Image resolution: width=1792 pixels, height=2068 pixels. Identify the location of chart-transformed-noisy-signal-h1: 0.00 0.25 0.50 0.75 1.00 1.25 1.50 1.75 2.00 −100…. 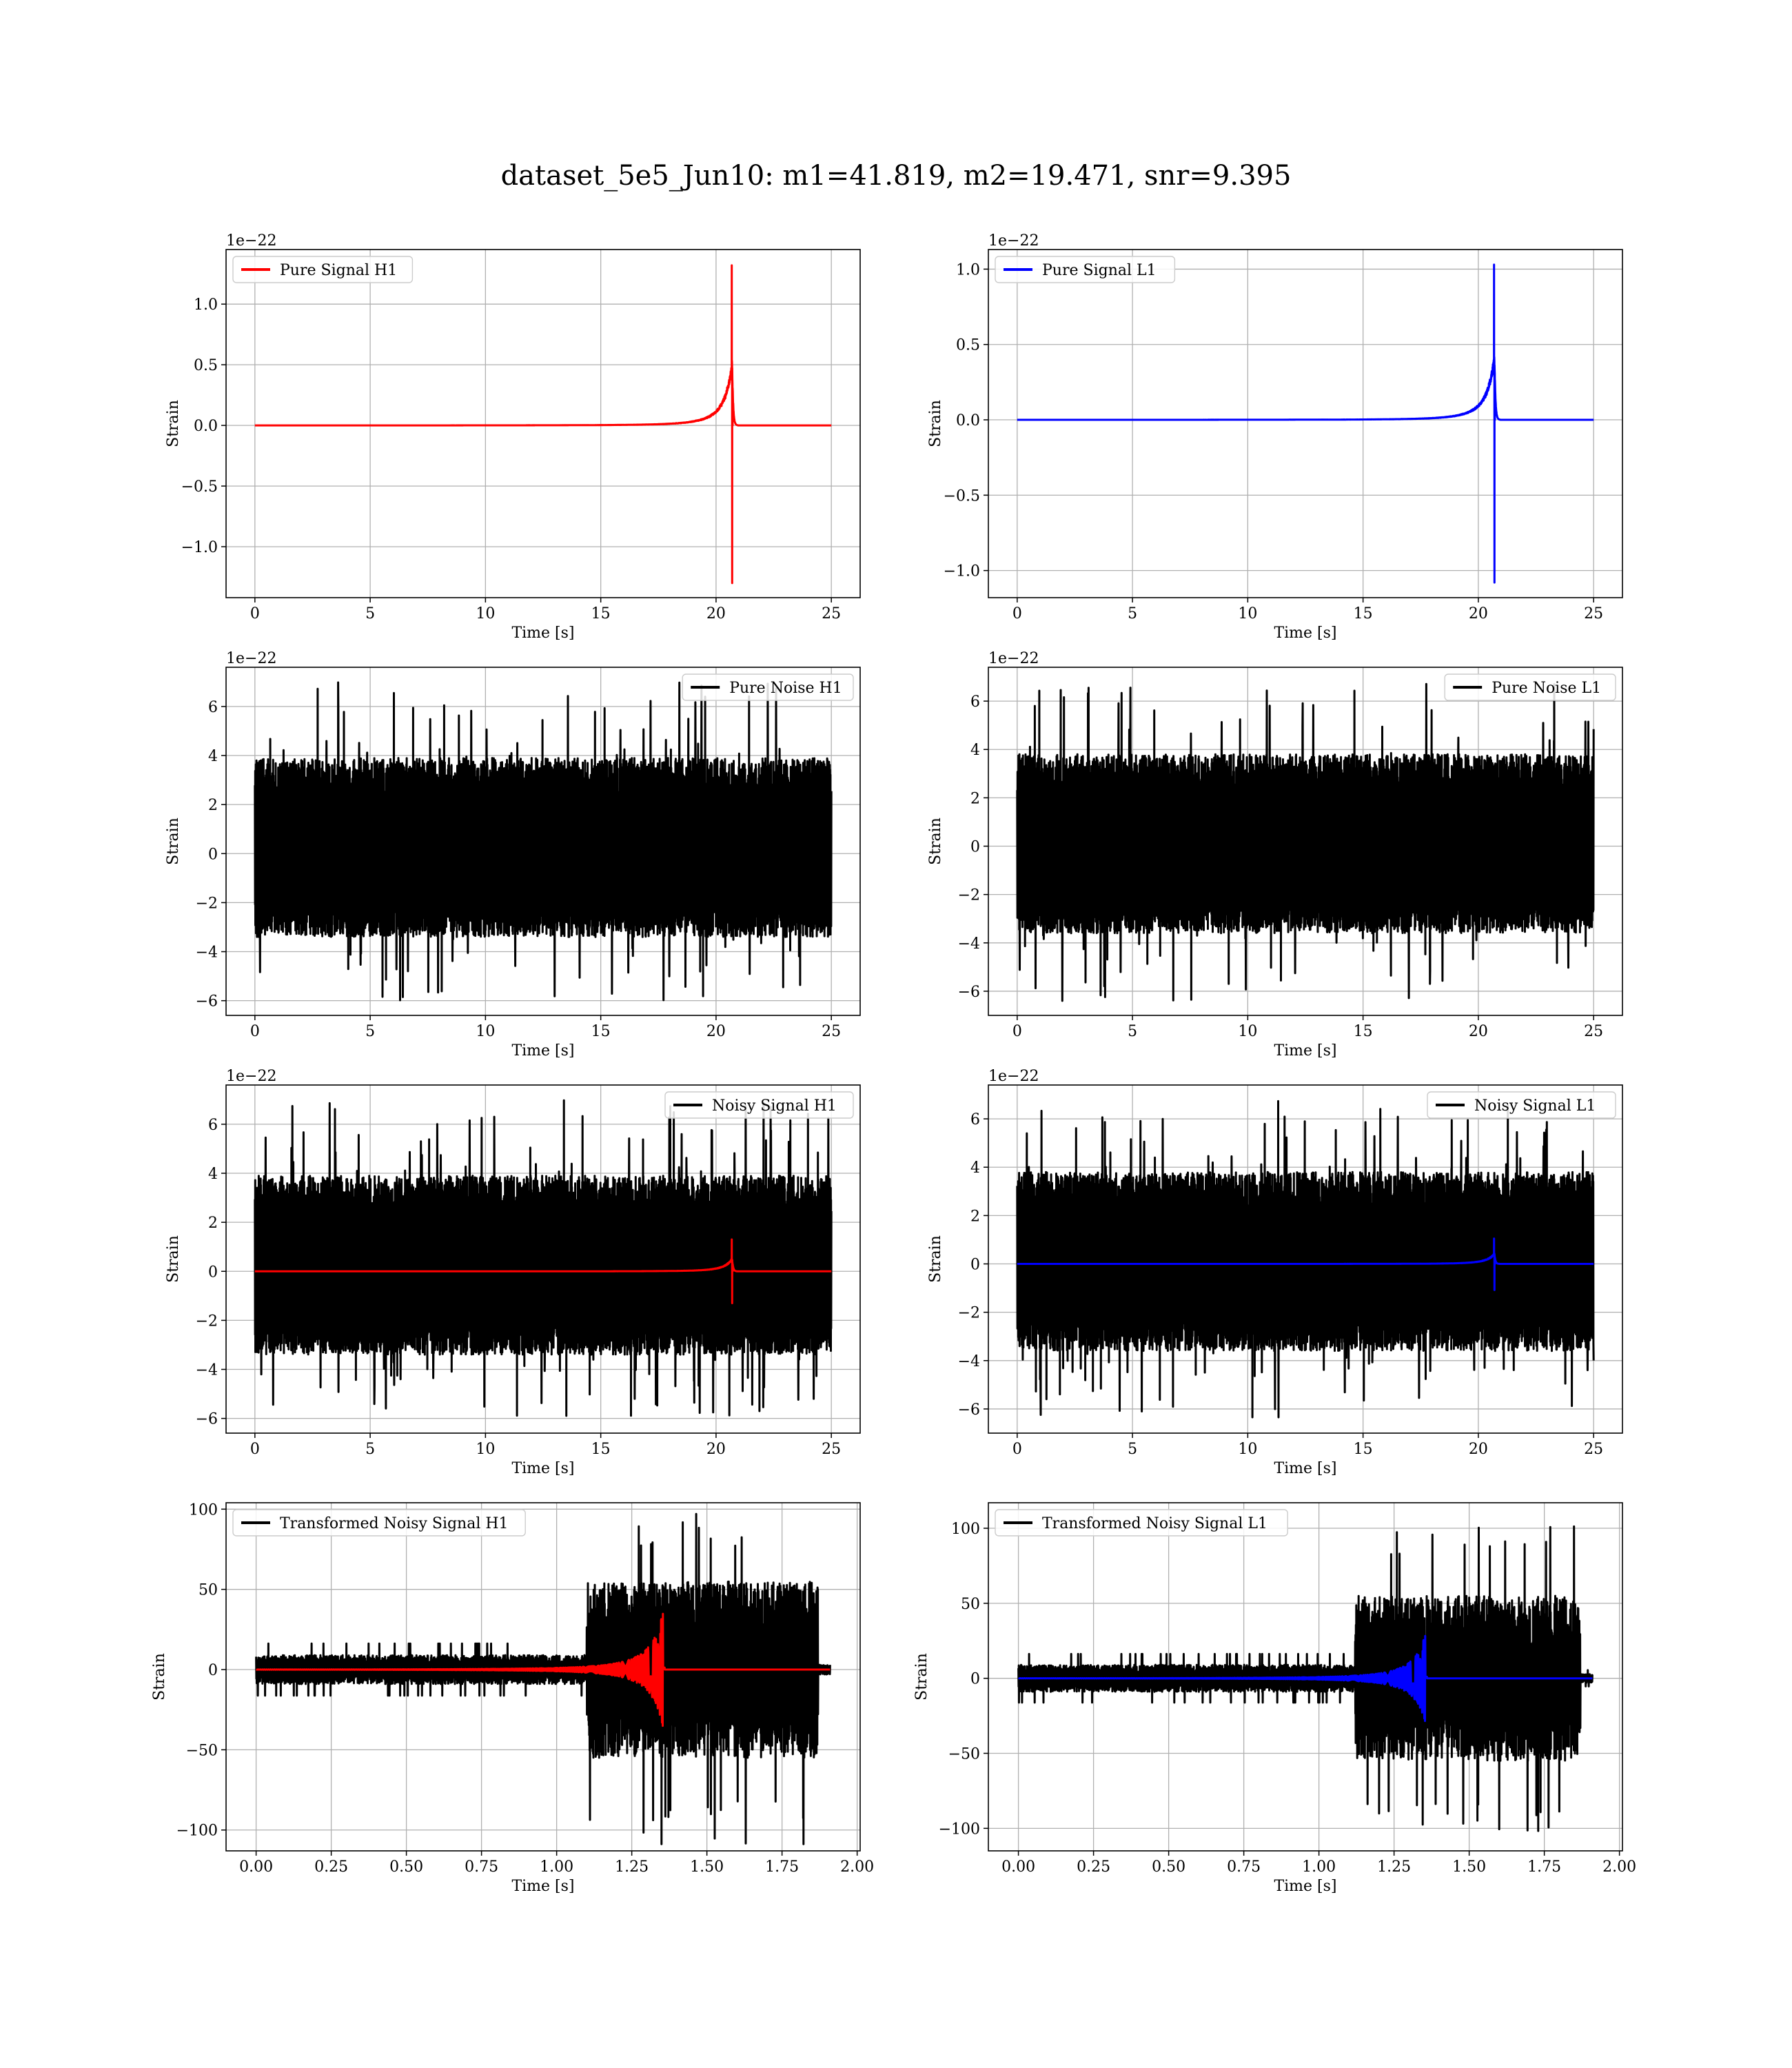
(512, 1698).